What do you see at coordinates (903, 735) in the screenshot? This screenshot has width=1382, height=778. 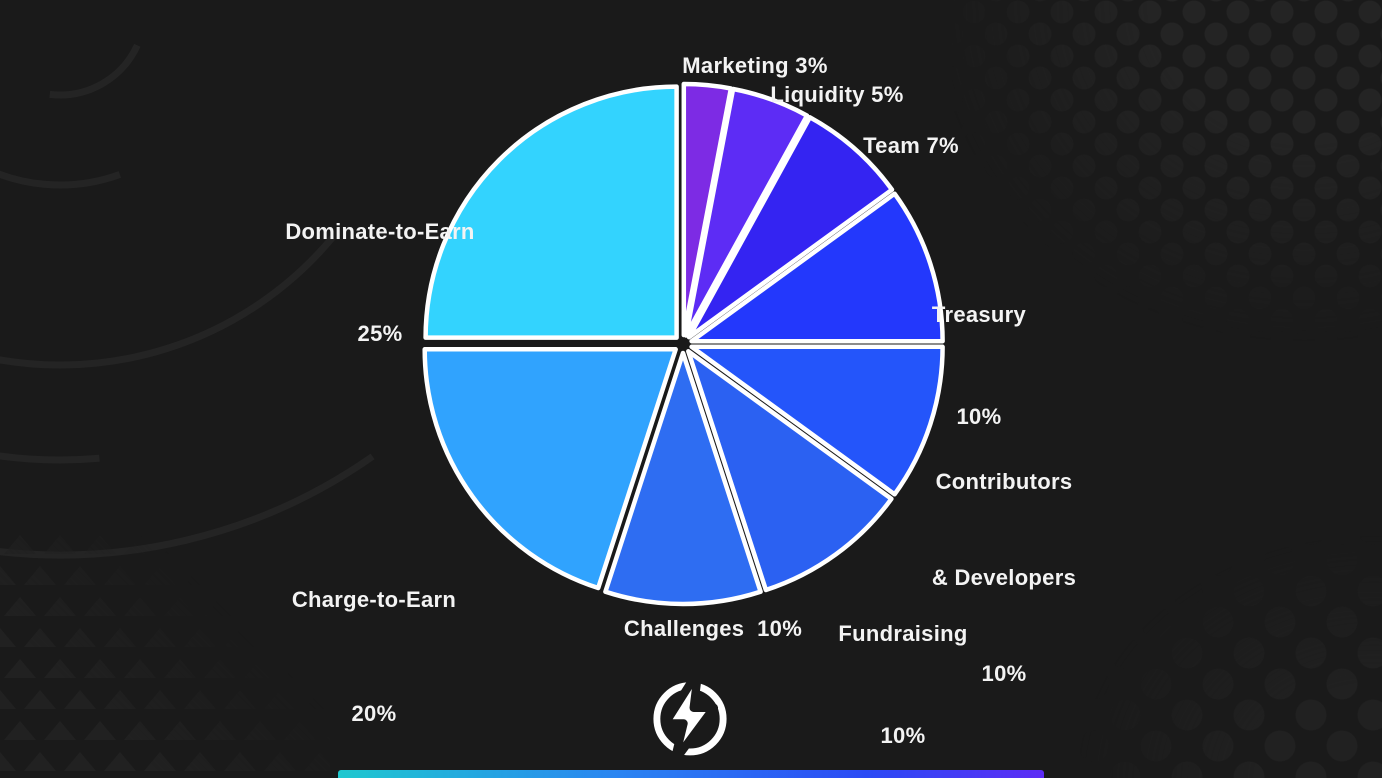 I see `label-fundraising-value: 10%` at bounding box center [903, 735].